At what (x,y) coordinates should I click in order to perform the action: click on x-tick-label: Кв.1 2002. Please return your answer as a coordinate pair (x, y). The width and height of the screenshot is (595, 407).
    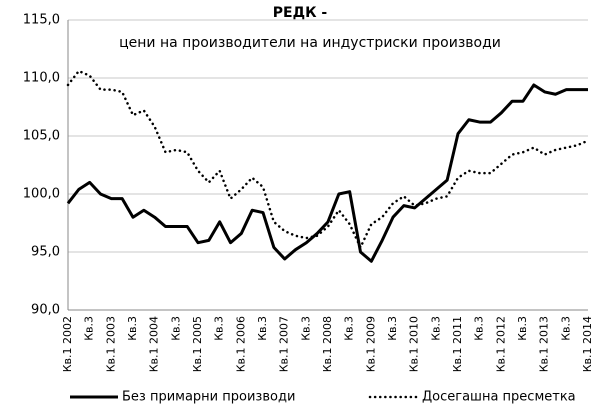
    Looking at the image, I should click on (67, 344).